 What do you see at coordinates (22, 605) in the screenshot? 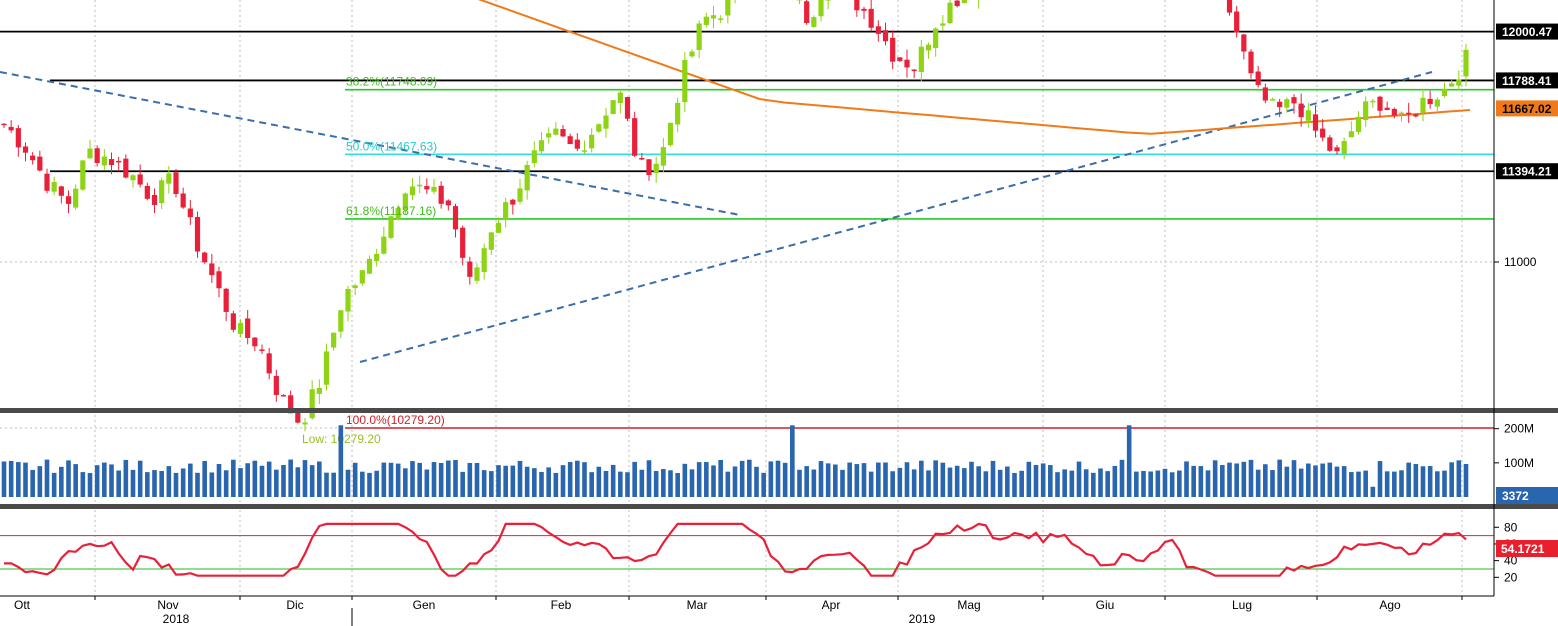
I see `month-label: Ott` at bounding box center [22, 605].